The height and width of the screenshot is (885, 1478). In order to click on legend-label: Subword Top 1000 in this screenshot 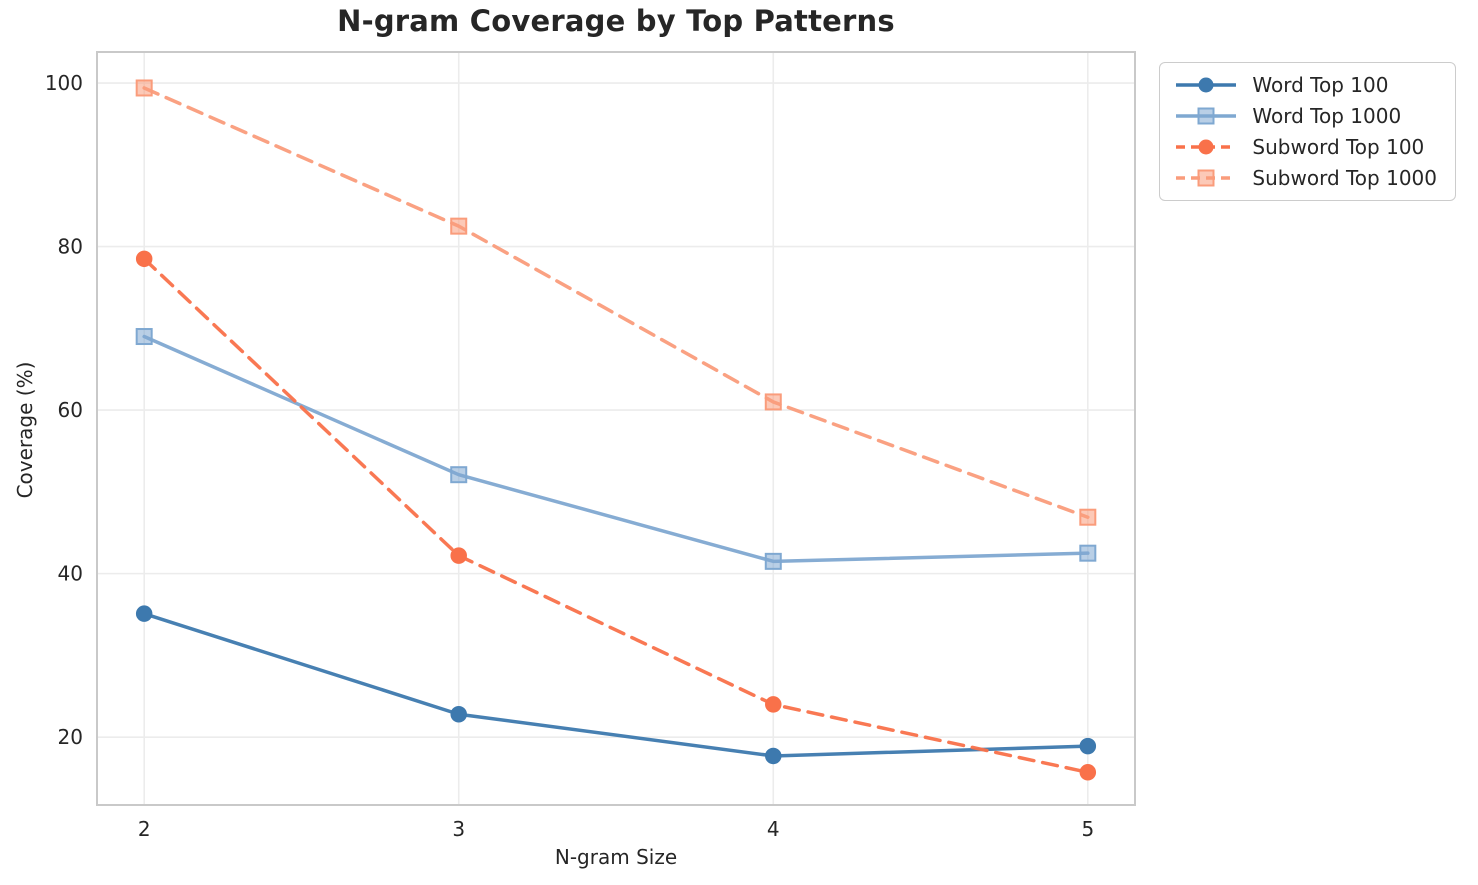, I will do `click(1344, 178)`.